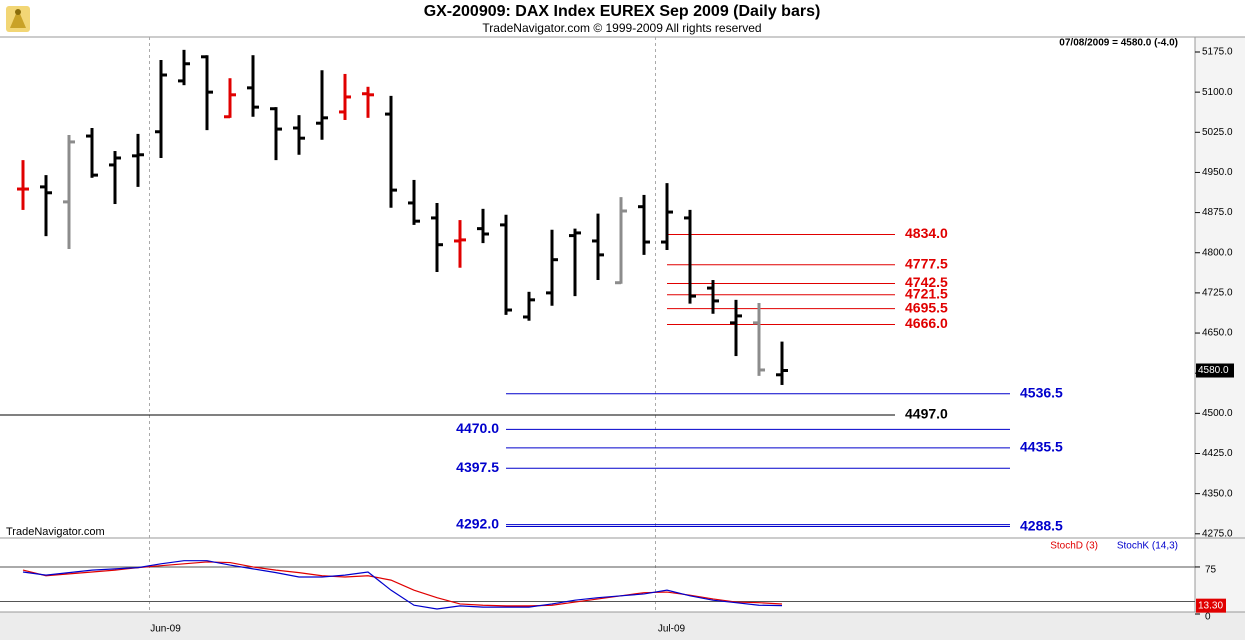 The image size is (1245, 640). What do you see at coordinates (1041, 525) in the screenshot?
I see `level-label: 4288.5` at bounding box center [1041, 525].